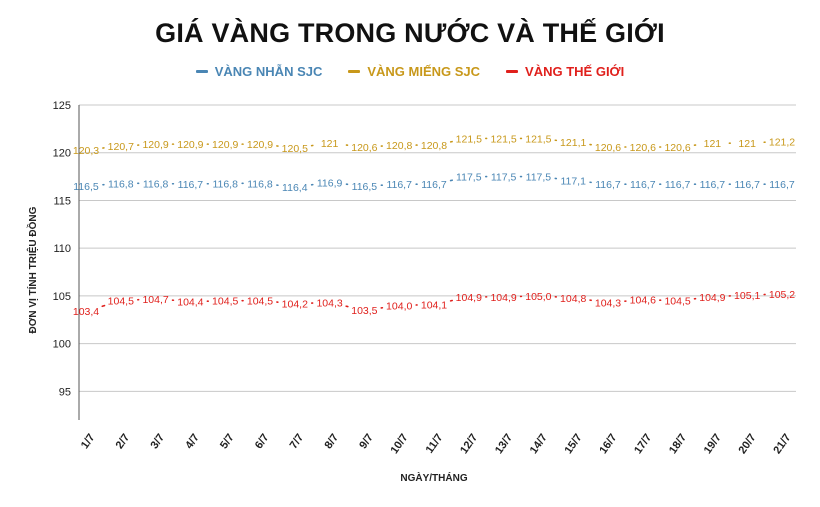  I want to click on legend-item-the-gioi: VÀNG THẾ GIỚI, so click(565, 71).